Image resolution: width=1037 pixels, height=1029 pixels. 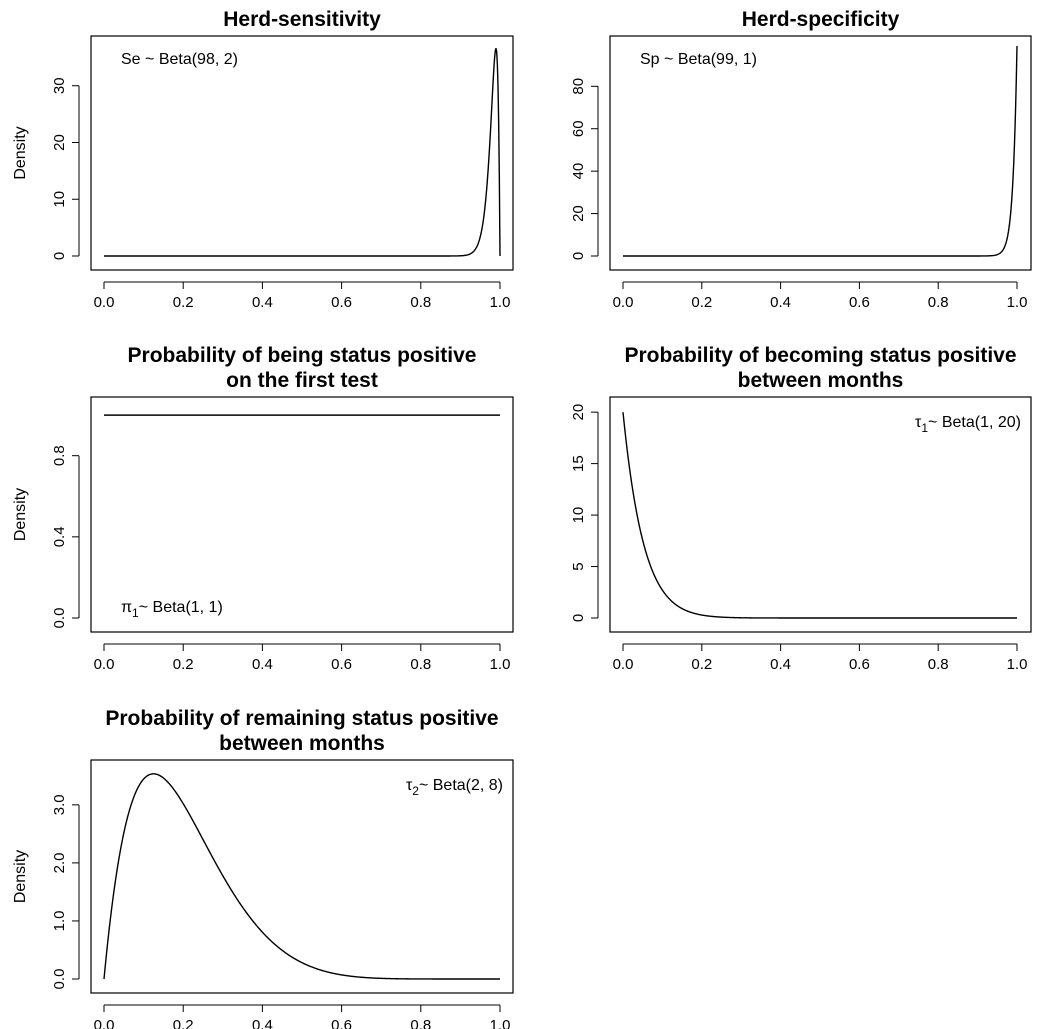 What do you see at coordinates (302, 19) in the screenshot?
I see `panel-title: Herd-sensitivity` at bounding box center [302, 19].